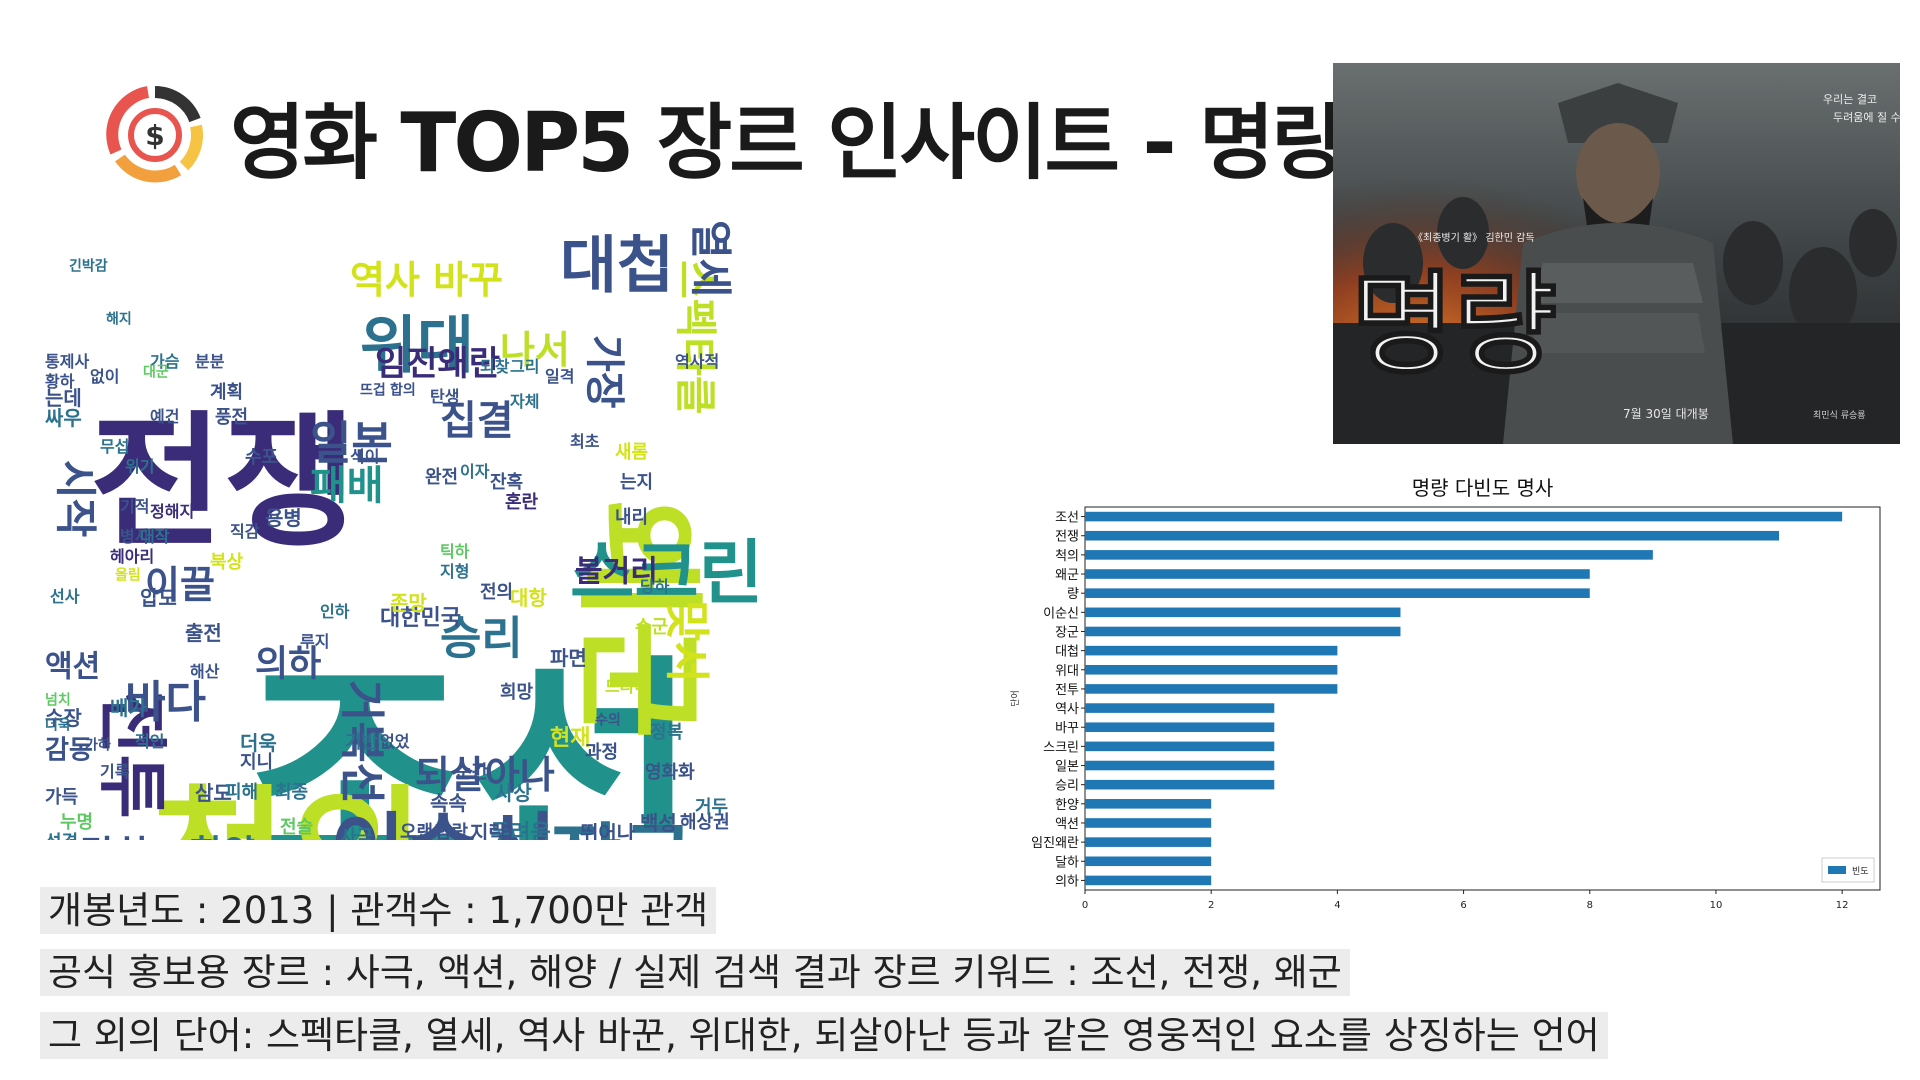 This screenshot has height=1080, width=1920. I want to click on page-title: 영화 TOP5 장르 인사이트 - 명량, so click(788, 143).